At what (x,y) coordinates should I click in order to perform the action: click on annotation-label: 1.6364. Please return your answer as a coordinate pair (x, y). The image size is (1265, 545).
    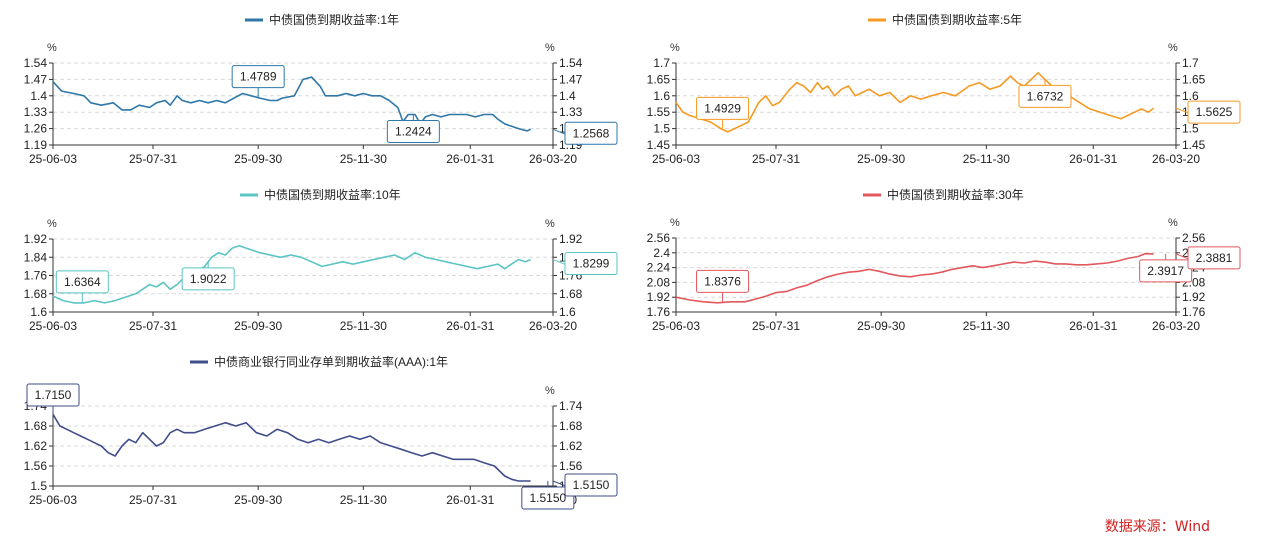
    Looking at the image, I should click on (82, 282).